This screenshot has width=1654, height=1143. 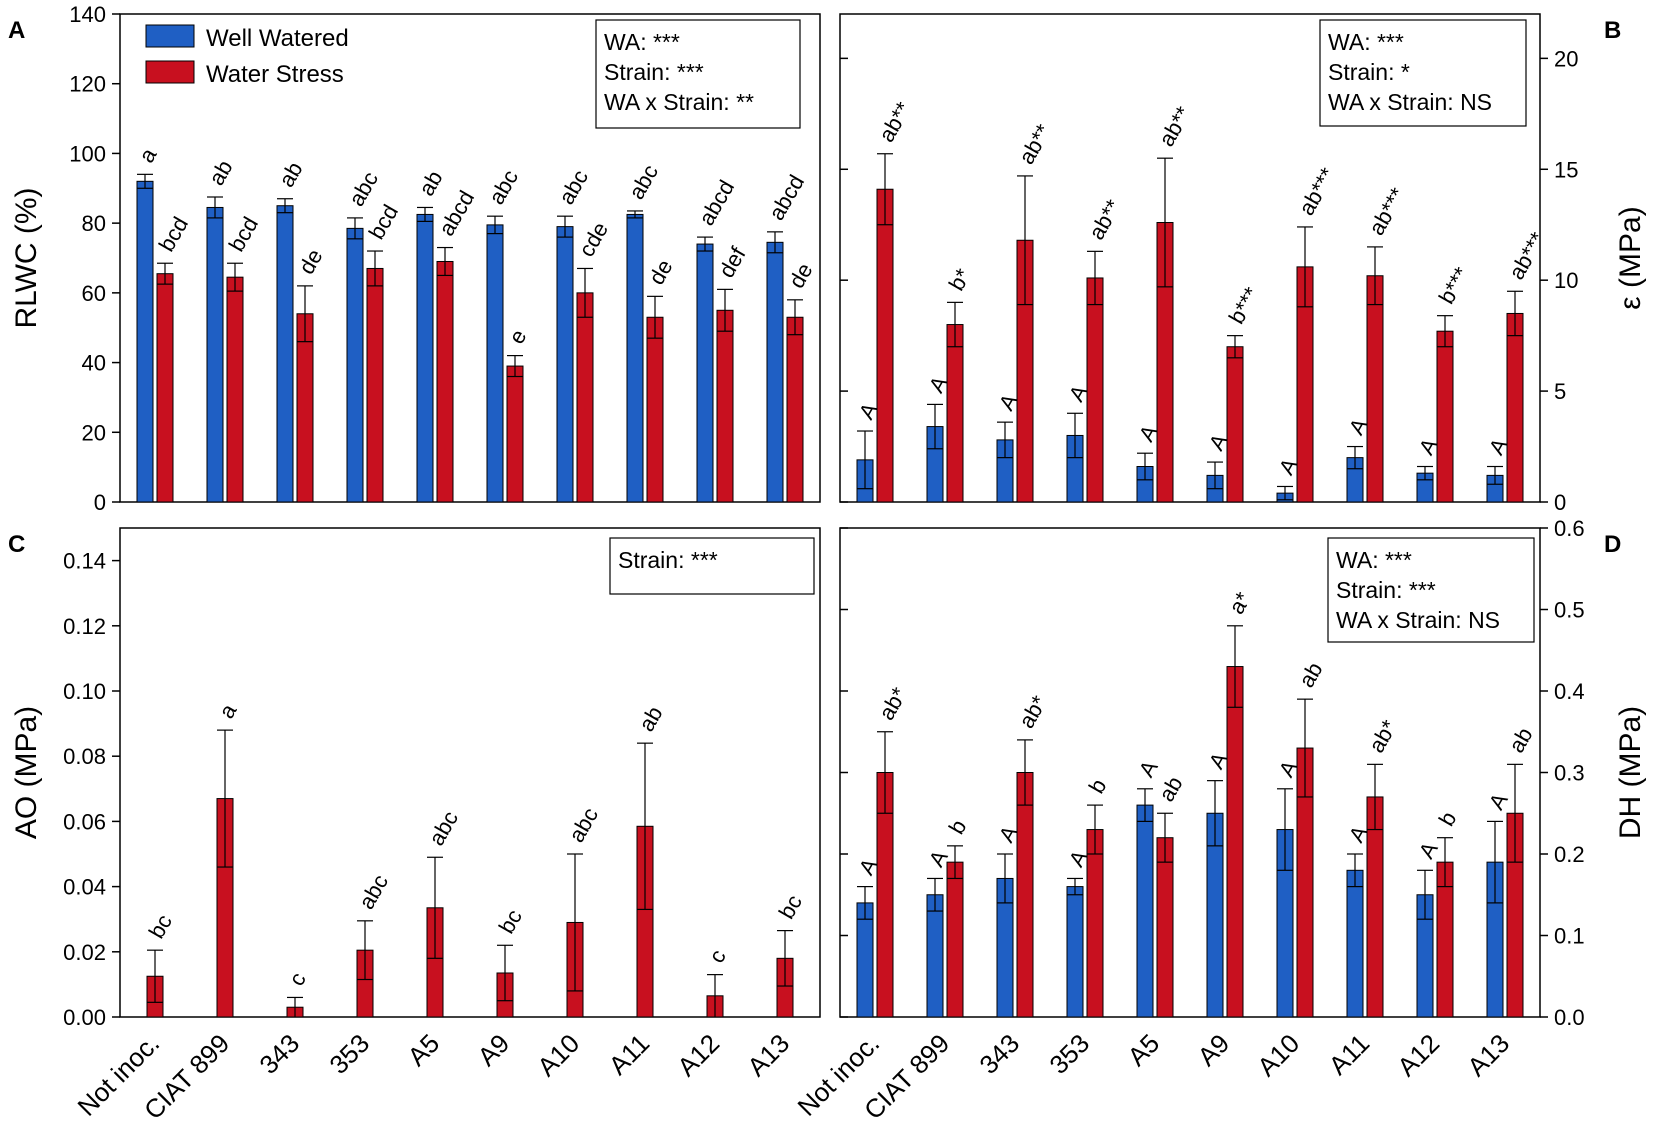 What do you see at coordinates (679, 102) in the screenshot?
I see `stats-line: WA x Strain: **` at bounding box center [679, 102].